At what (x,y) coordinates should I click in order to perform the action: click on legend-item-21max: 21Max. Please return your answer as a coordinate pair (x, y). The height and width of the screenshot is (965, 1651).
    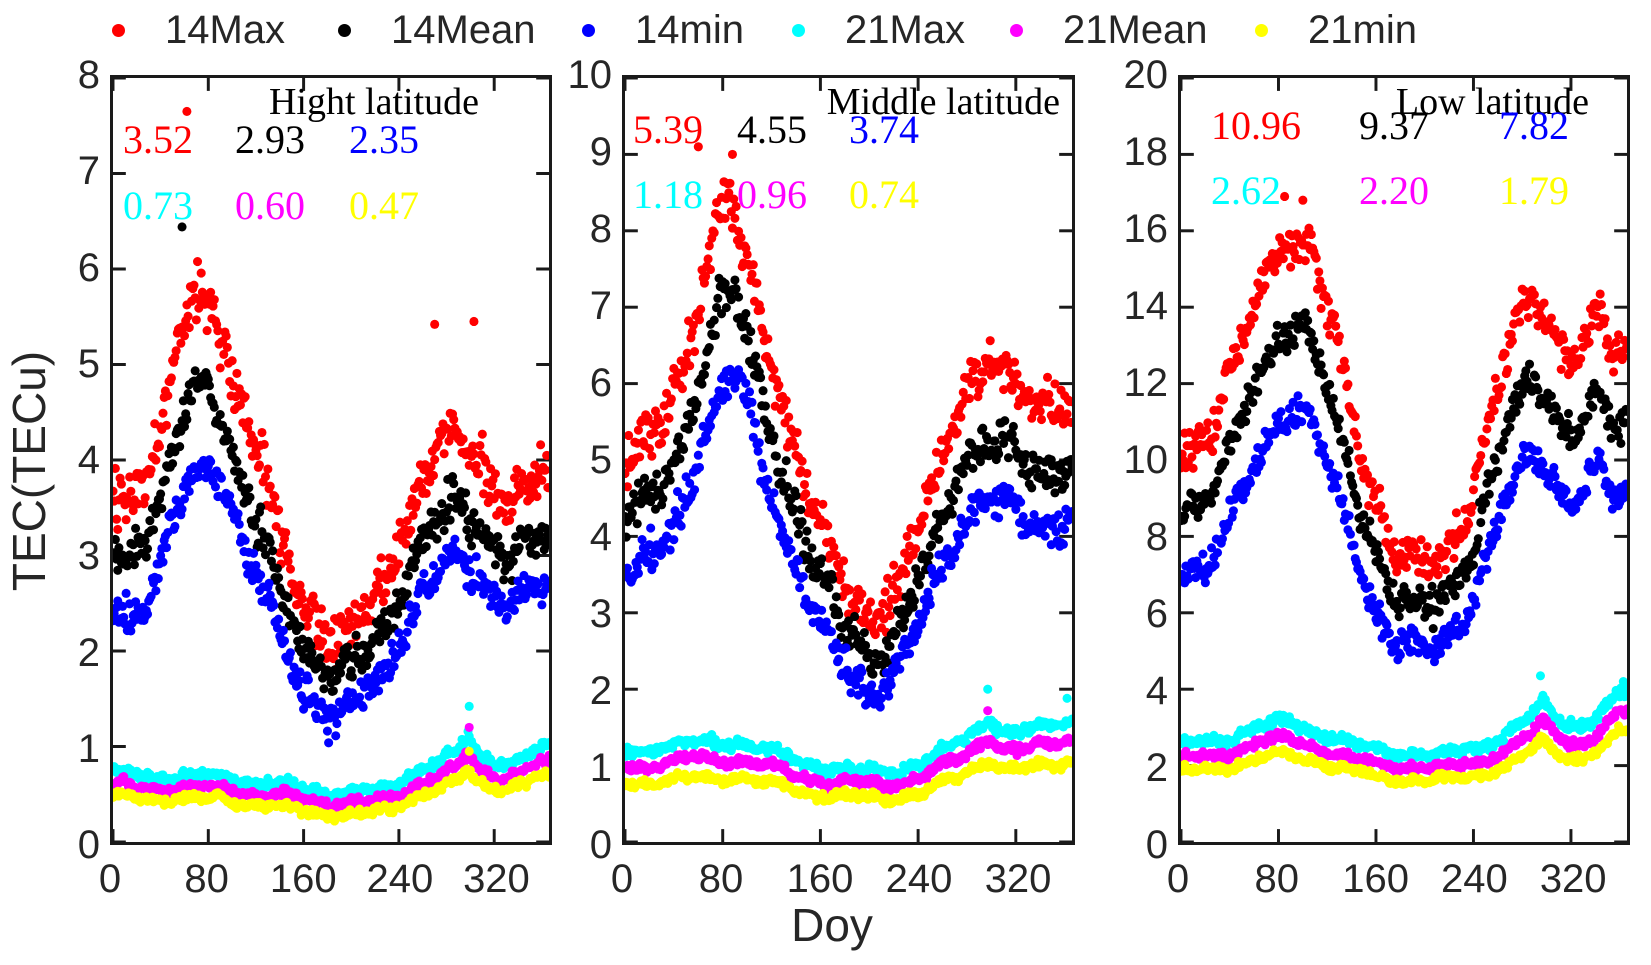
    Looking at the image, I should click on (878, 30).